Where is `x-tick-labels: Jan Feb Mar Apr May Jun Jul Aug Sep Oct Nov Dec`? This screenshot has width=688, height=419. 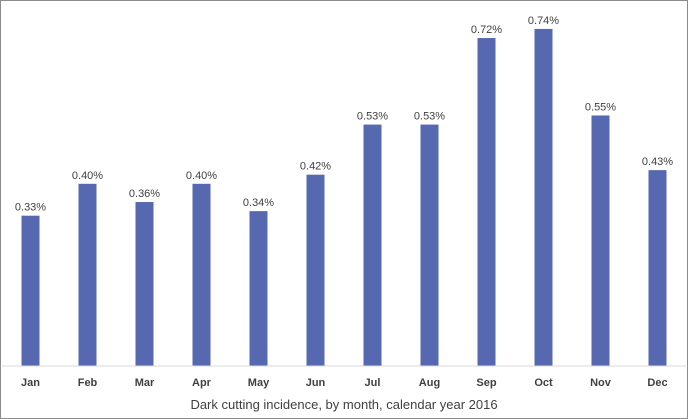
x-tick-labels: Jan Feb Mar Apr May Jun Jul Aug Sep Oct Nov Dec is located at coordinates (344, 383).